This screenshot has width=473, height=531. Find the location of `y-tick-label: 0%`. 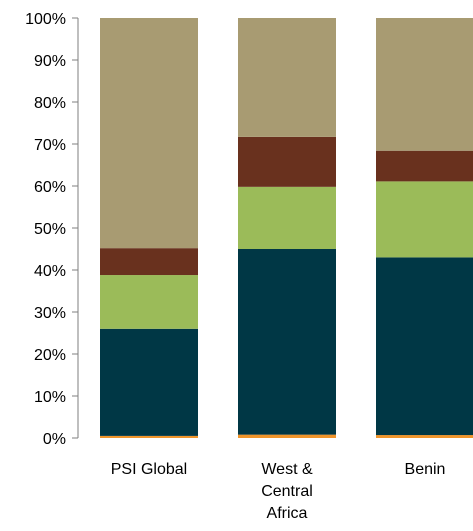

y-tick-label: 0% is located at coordinates (54, 439).